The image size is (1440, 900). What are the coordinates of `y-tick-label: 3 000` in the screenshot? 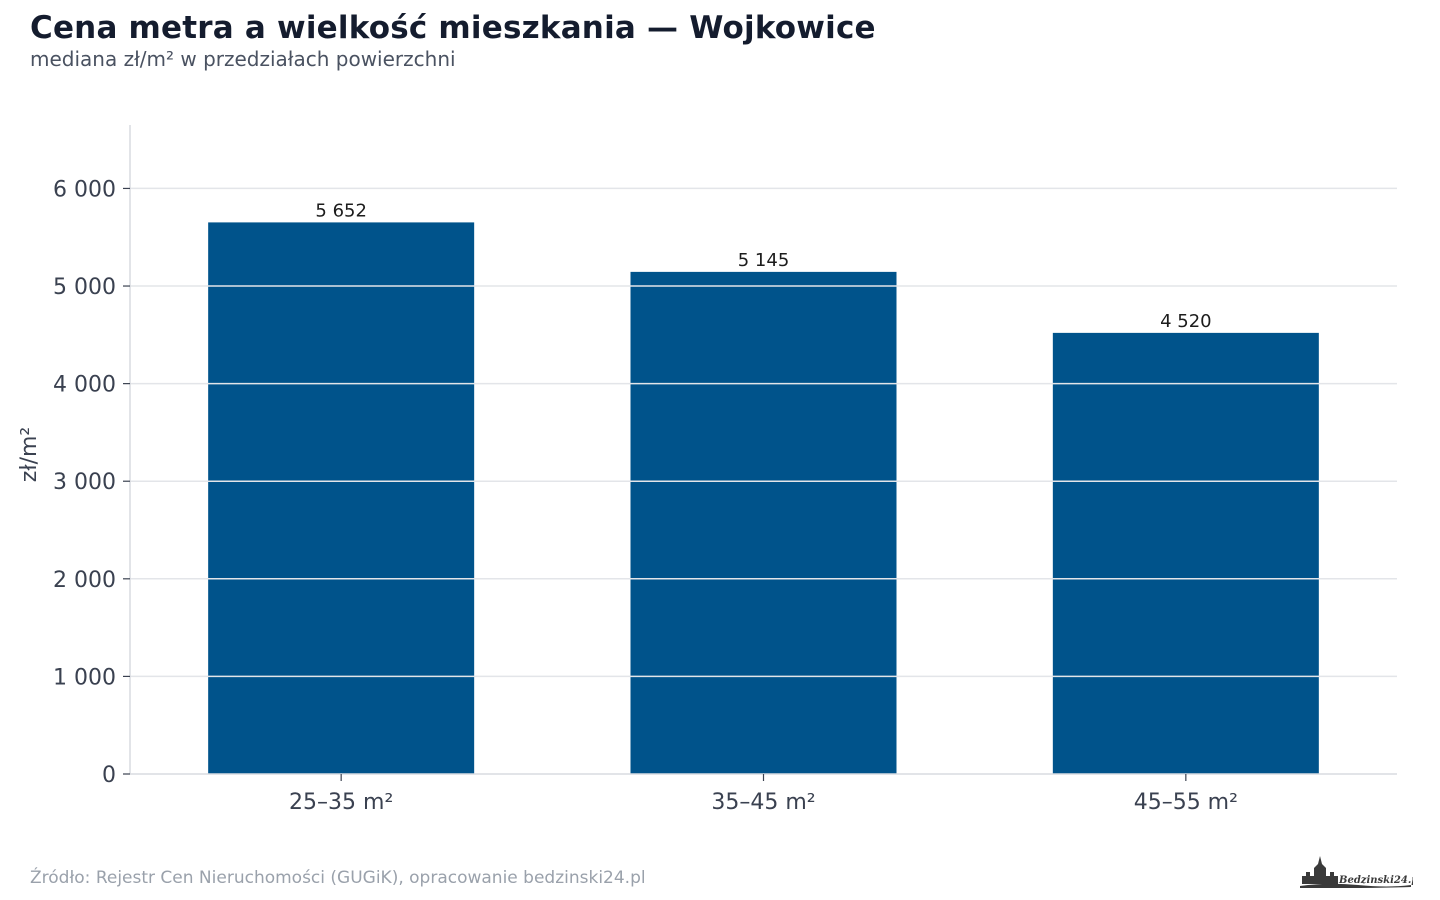 It's located at (84, 482).